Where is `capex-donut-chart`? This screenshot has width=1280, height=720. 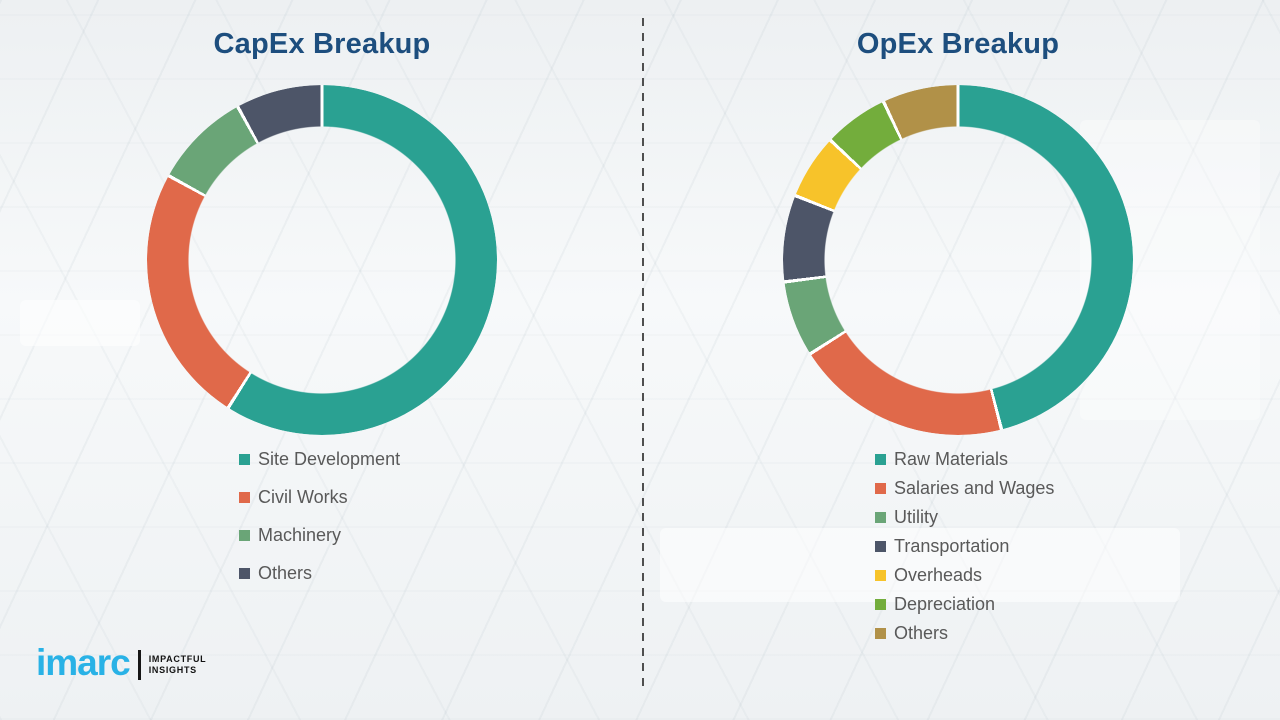
capex-donut-chart is located at coordinates (322, 260).